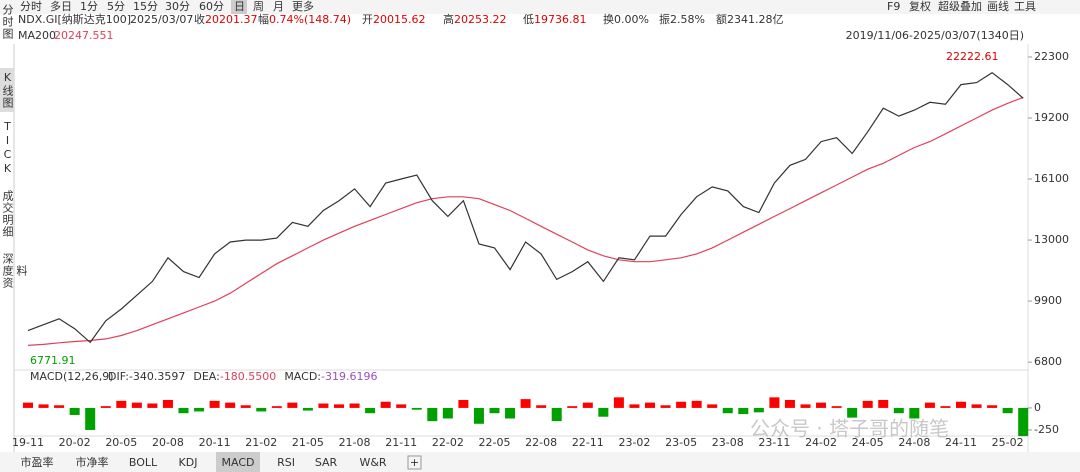  I want to click on ma-name: MA200, so click(37, 35).